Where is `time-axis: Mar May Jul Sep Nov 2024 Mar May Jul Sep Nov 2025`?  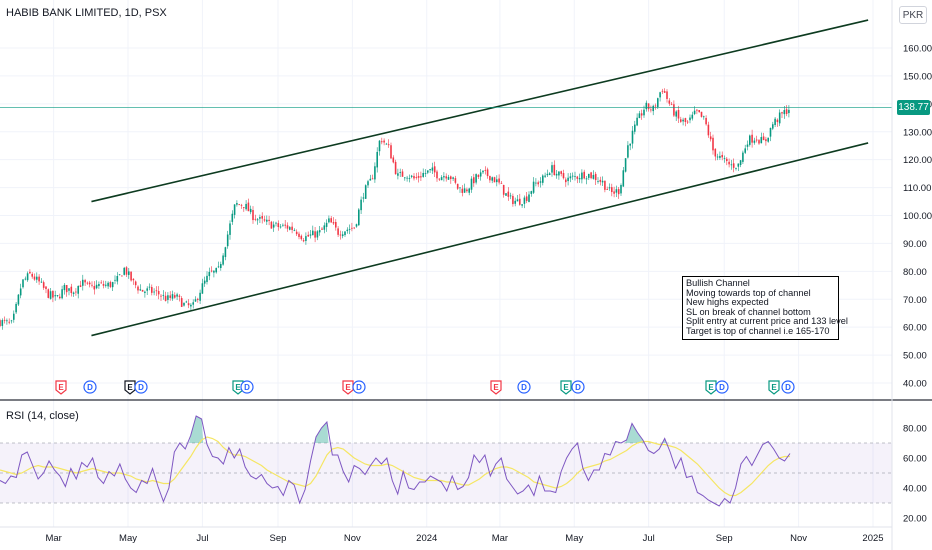
time-axis: Mar May Jul Sep Nov 2024 Mar May Jul Sep Nov 2025 is located at coordinates (464, 538).